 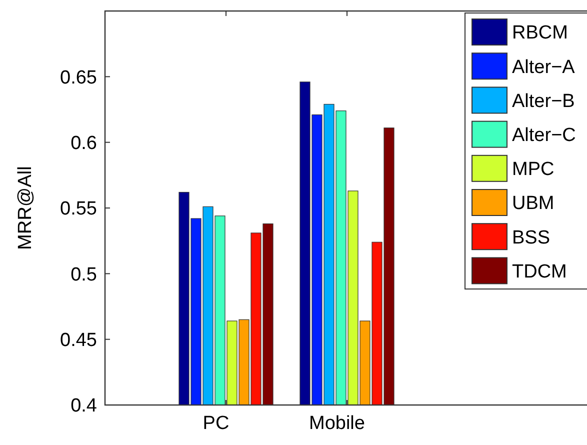 What do you see at coordinates (544, 135) in the screenshot?
I see `legend-label: Alter−C` at bounding box center [544, 135].